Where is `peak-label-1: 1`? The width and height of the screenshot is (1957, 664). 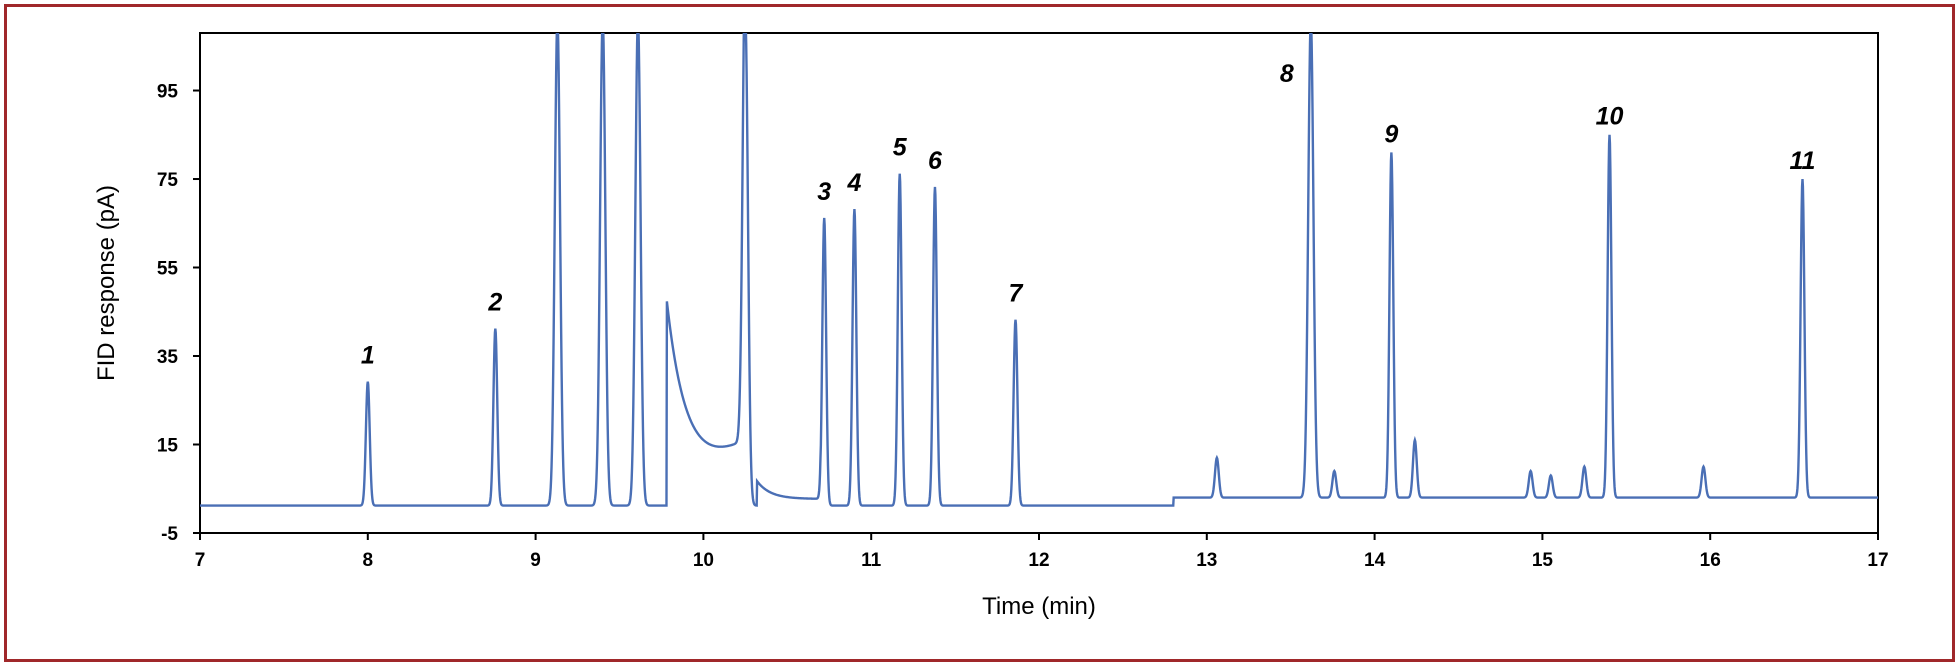
peak-label-1: 1 is located at coordinates (368, 356).